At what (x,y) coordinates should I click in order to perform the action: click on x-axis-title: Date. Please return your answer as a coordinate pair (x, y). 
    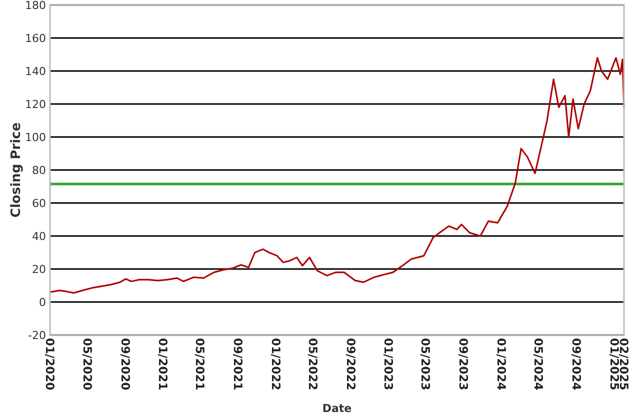
    Looking at the image, I should click on (337, 408).